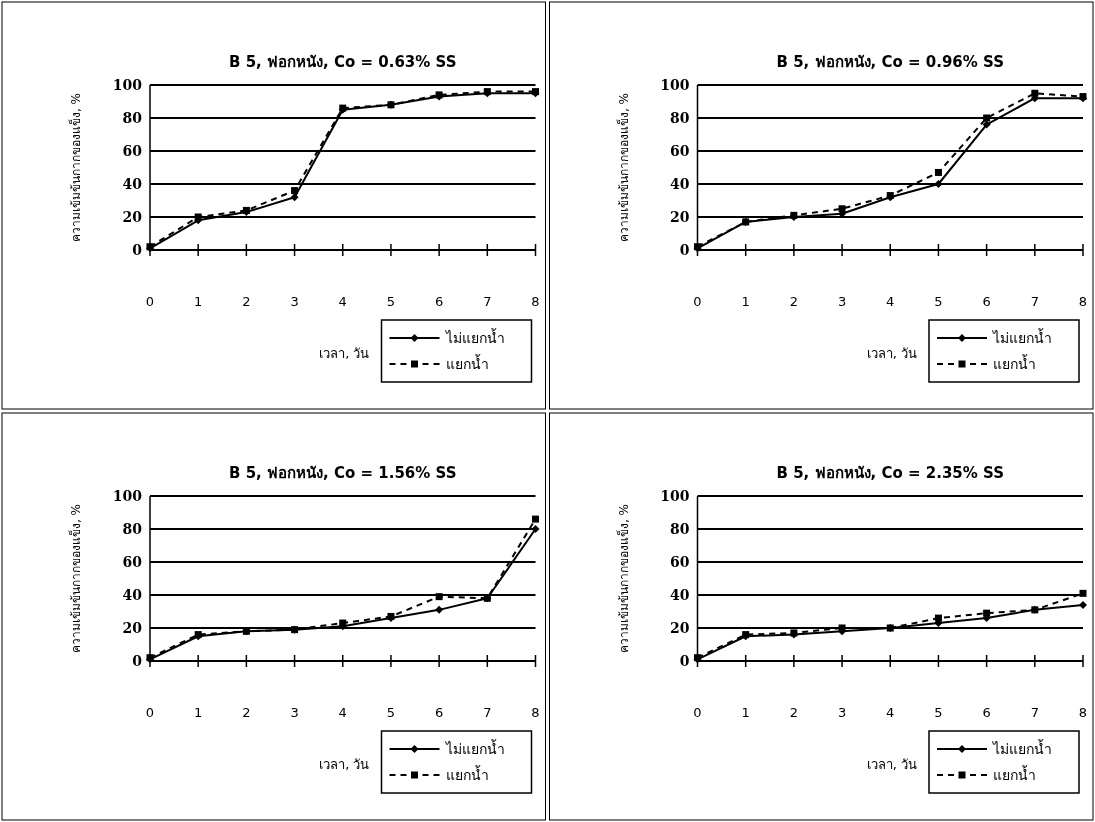 The width and height of the screenshot is (1095, 822). I want to click on chart-title: B 5, ฟอกหนัง, Co = 1.56% SS, so click(343, 473).